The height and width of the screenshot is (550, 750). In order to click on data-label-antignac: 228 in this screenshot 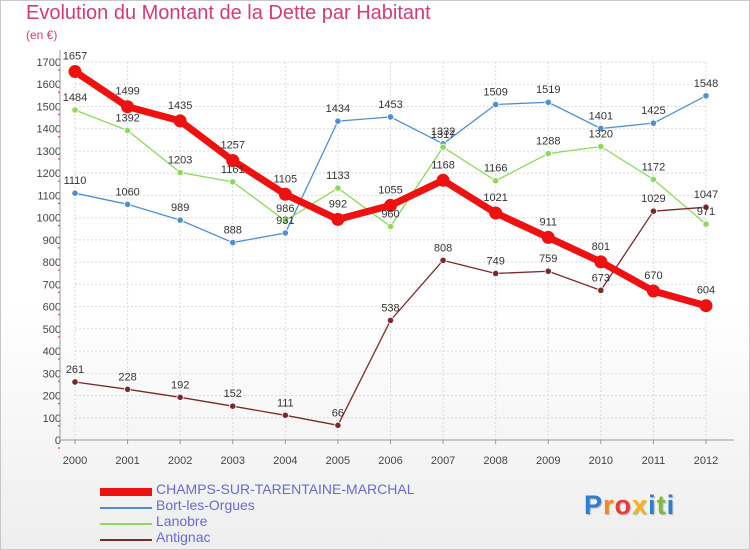, I will do `click(127, 377)`.